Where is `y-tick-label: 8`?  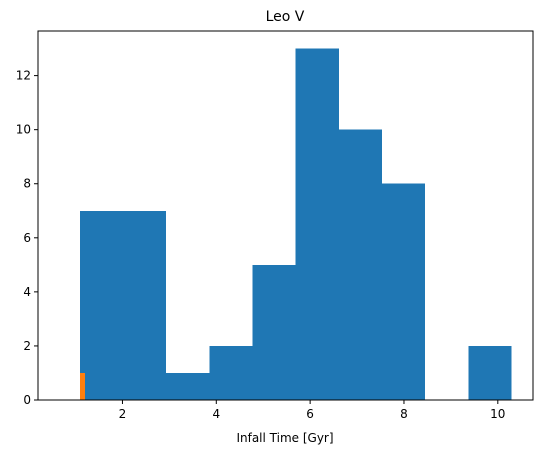 y-tick-label: 8 is located at coordinates (27, 184).